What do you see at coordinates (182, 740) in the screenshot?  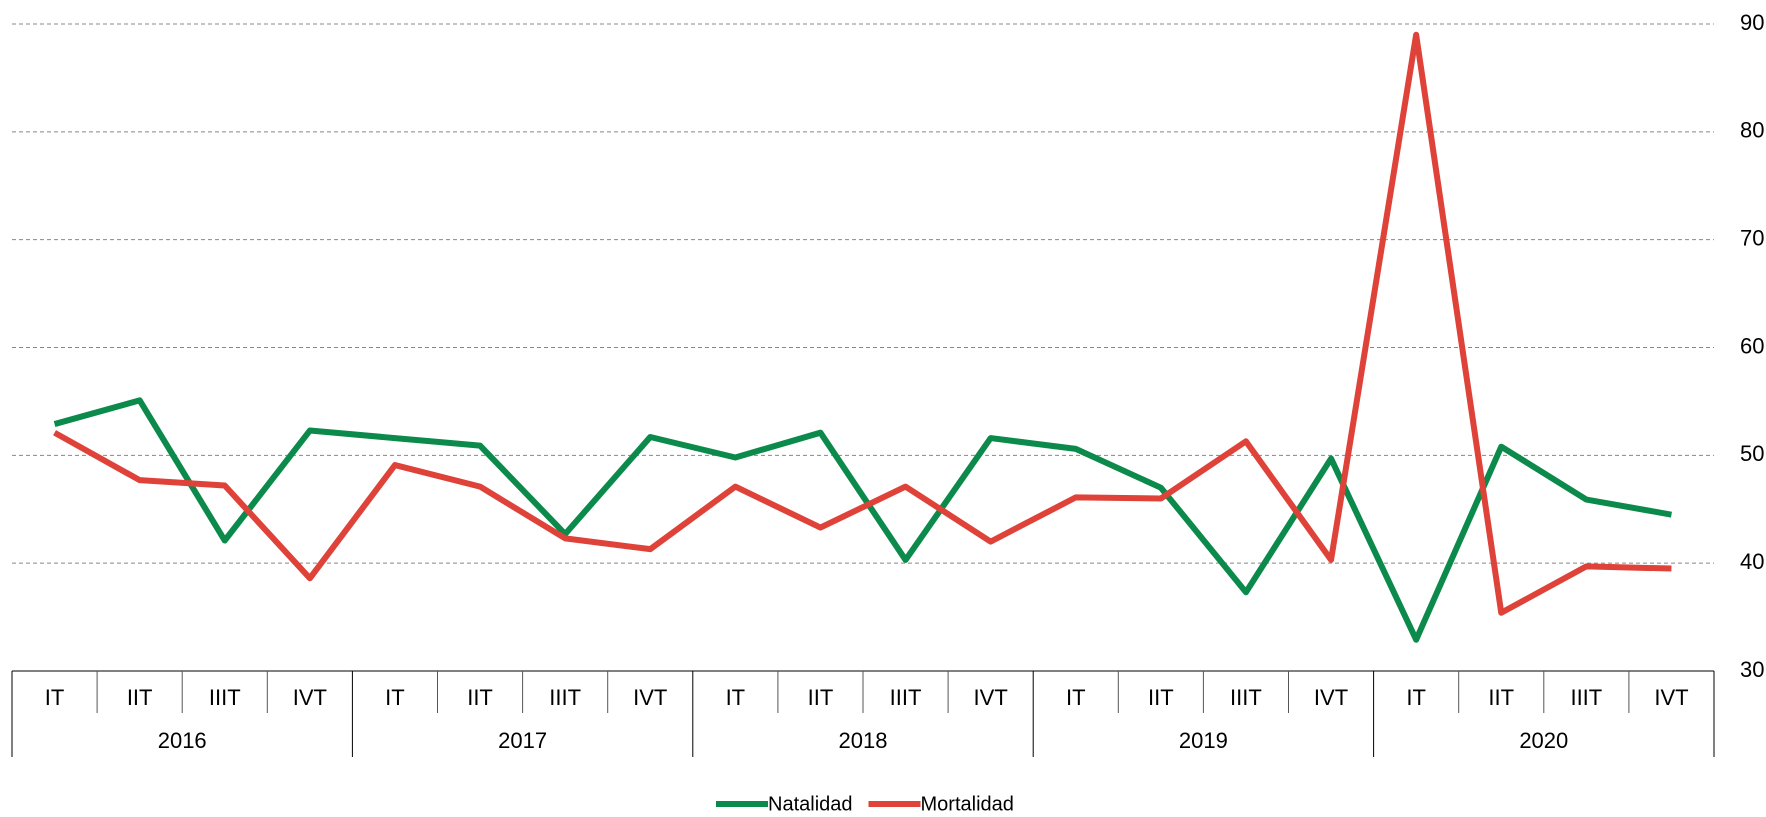 I see `year-label: 2016` at bounding box center [182, 740].